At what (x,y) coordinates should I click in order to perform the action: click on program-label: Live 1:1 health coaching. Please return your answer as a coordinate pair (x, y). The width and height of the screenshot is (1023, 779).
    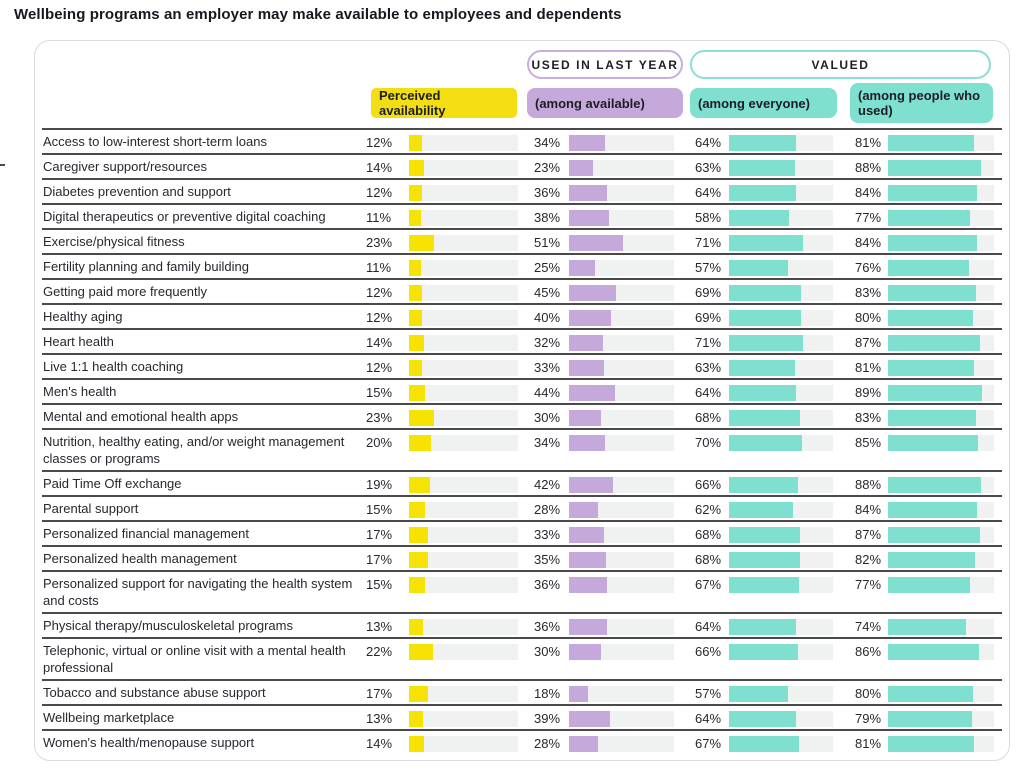
    Looking at the image, I should click on (113, 366).